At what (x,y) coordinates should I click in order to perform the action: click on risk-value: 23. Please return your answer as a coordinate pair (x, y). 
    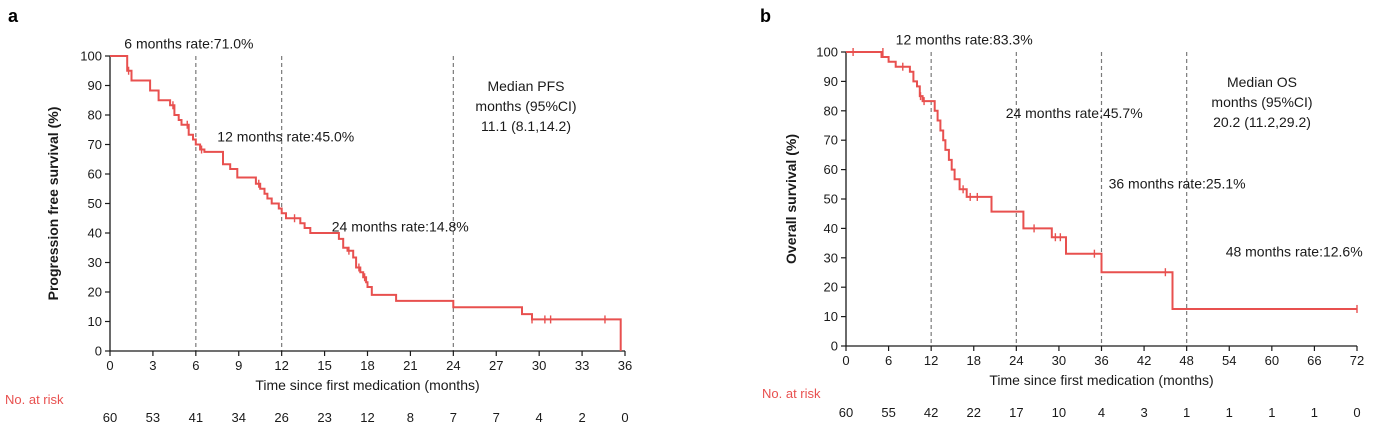
    Looking at the image, I should click on (324, 417).